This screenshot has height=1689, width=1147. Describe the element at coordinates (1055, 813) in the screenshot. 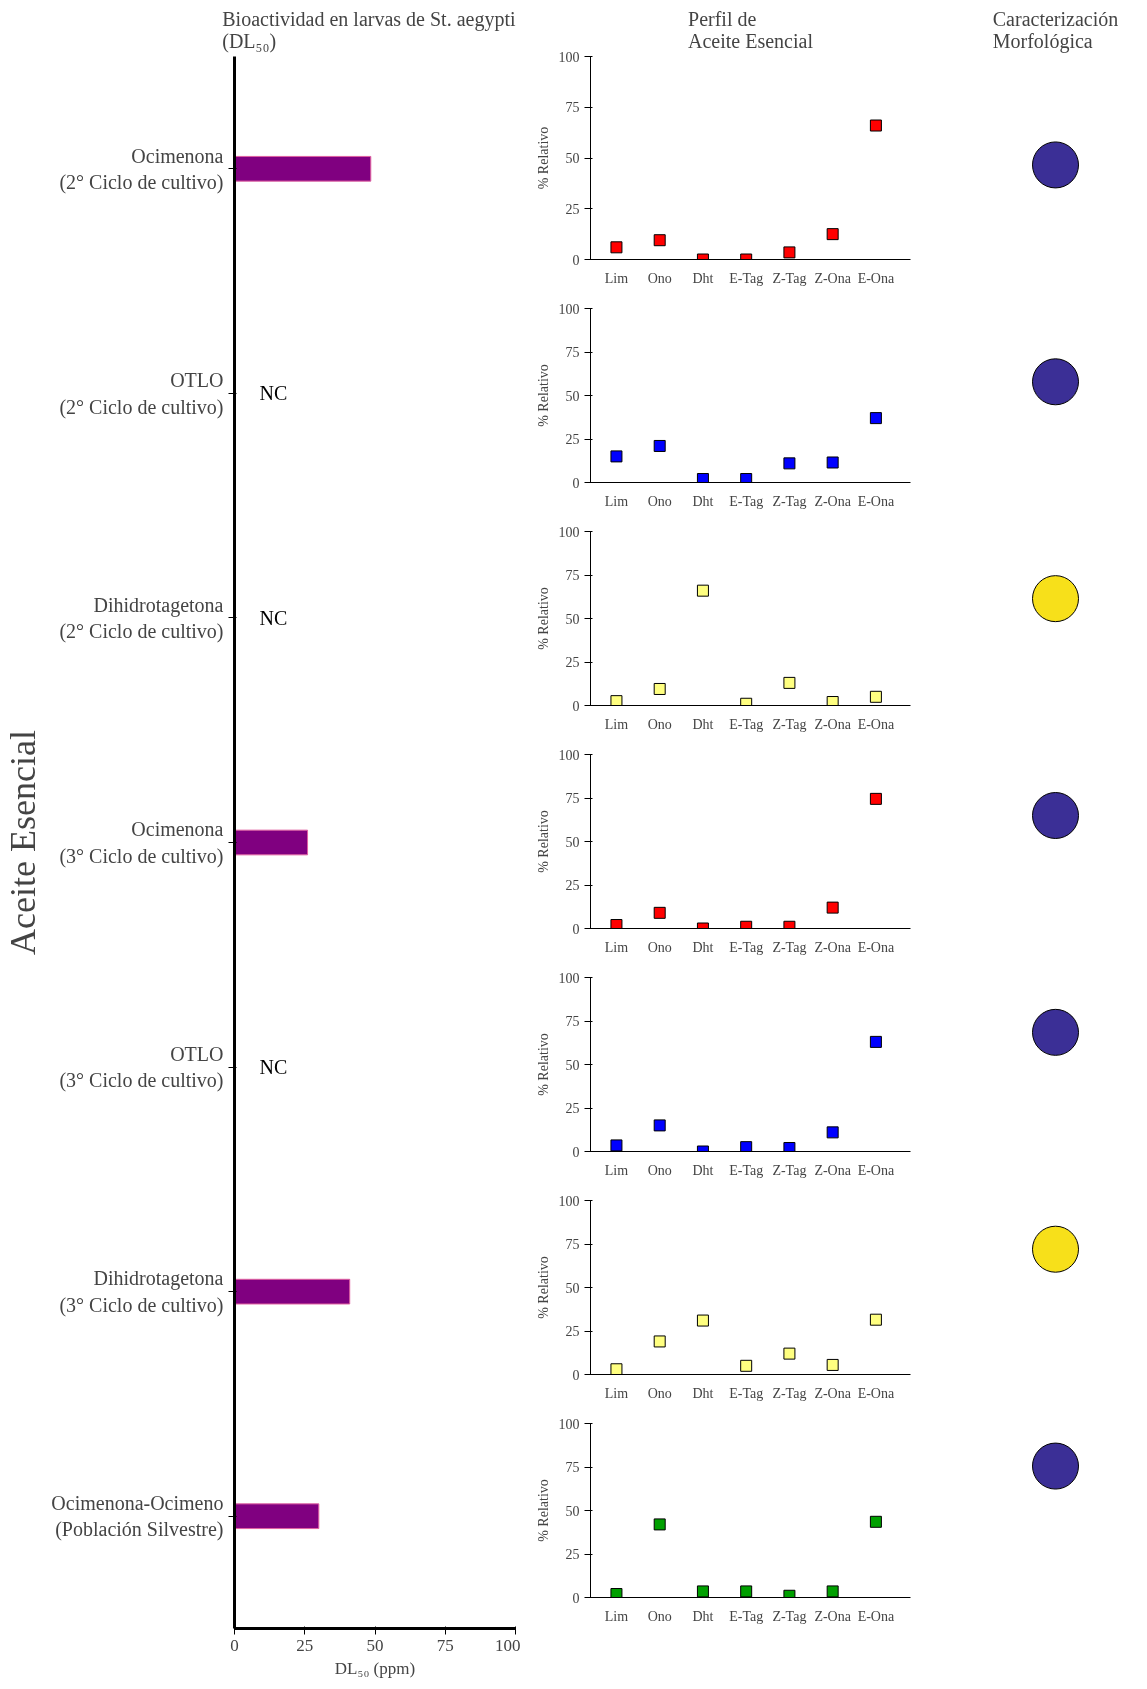

I see `picture-morphology-circles: Caracterización Morfológica` at that location.